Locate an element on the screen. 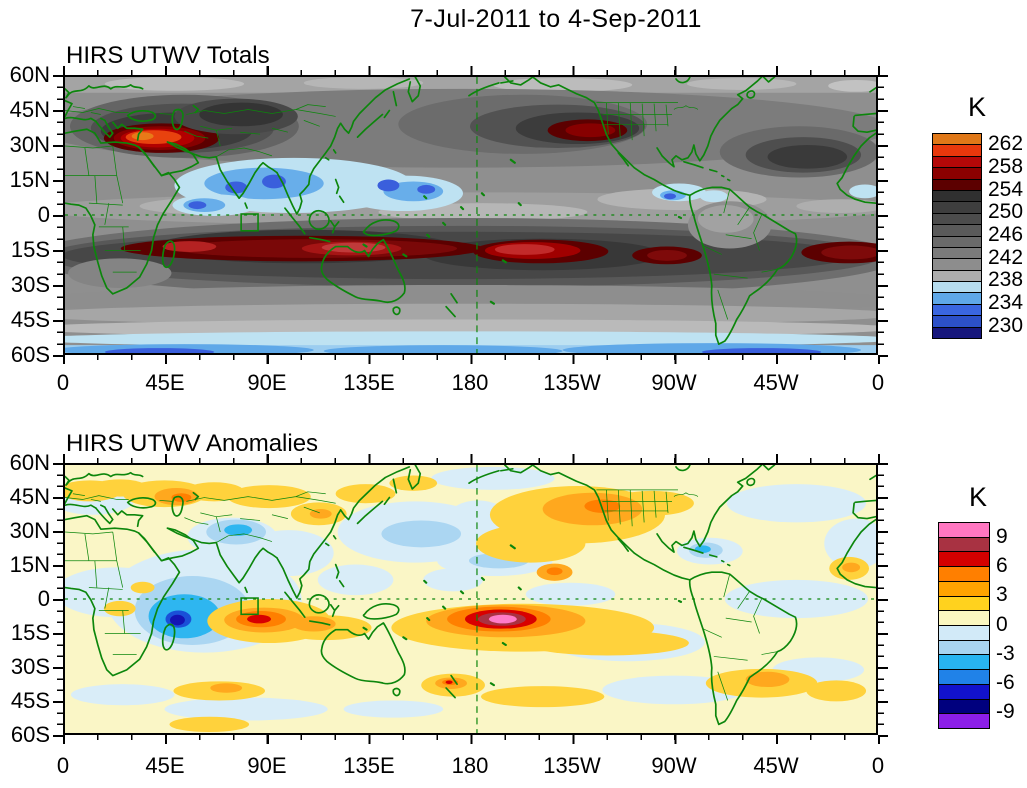  region-box is located at coordinates (249, 606).